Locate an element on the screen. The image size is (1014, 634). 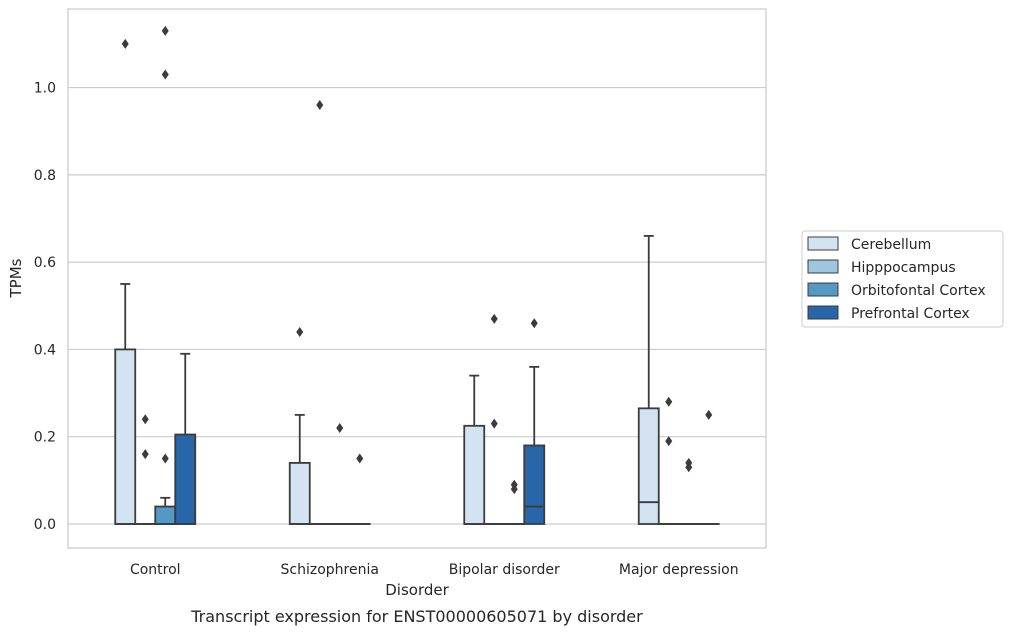
legend-label: Prefrontal Cortex is located at coordinates (910, 314).